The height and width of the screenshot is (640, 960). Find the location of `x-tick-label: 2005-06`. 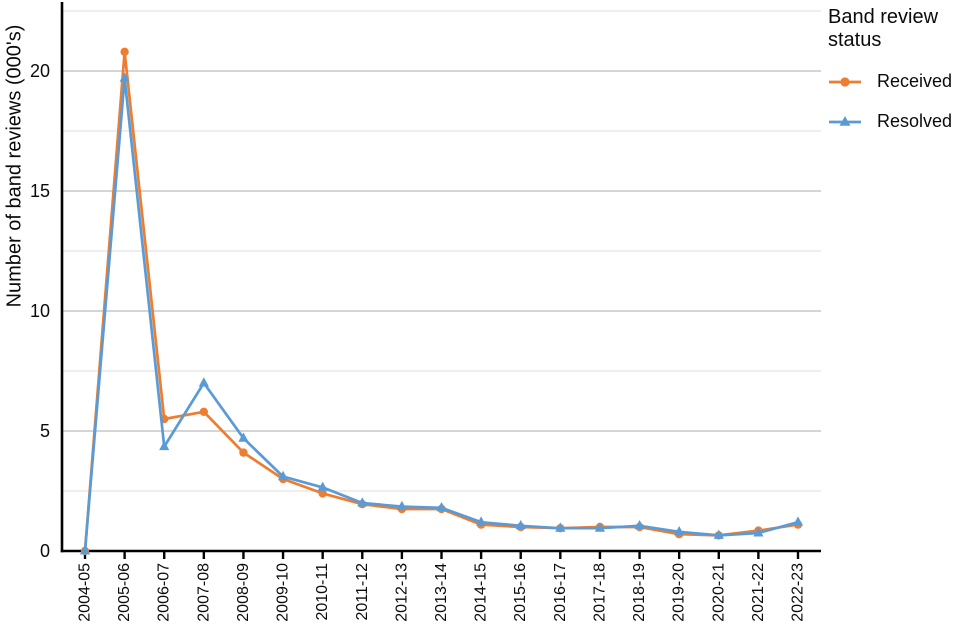

x-tick-label: 2005-06 is located at coordinates (124, 592).